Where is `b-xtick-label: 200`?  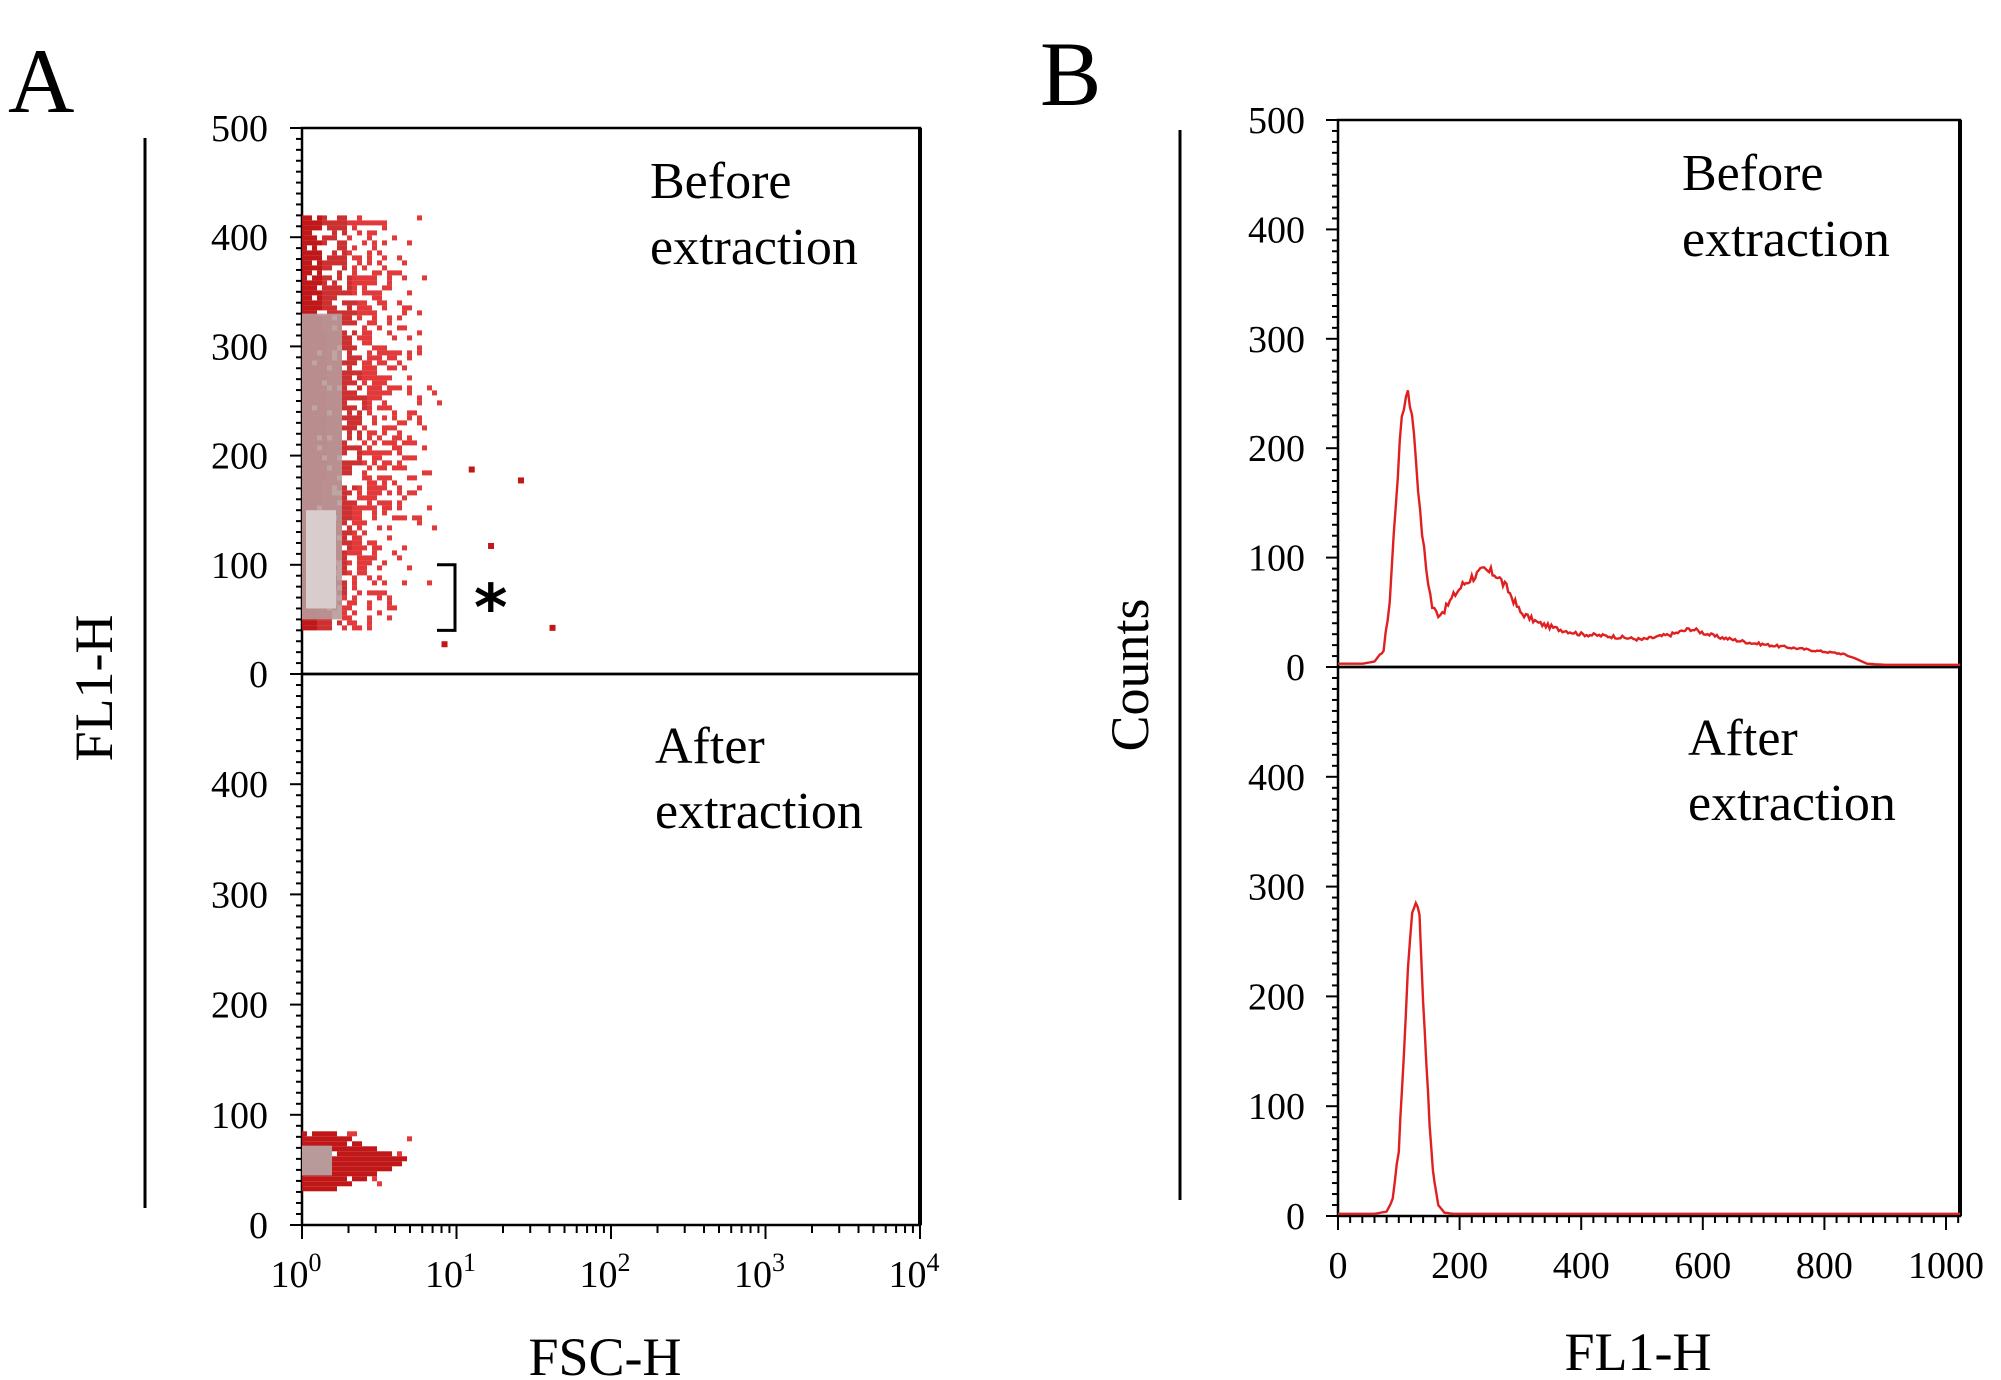
b-xtick-label: 200 is located at coordinates (1459, 1266).